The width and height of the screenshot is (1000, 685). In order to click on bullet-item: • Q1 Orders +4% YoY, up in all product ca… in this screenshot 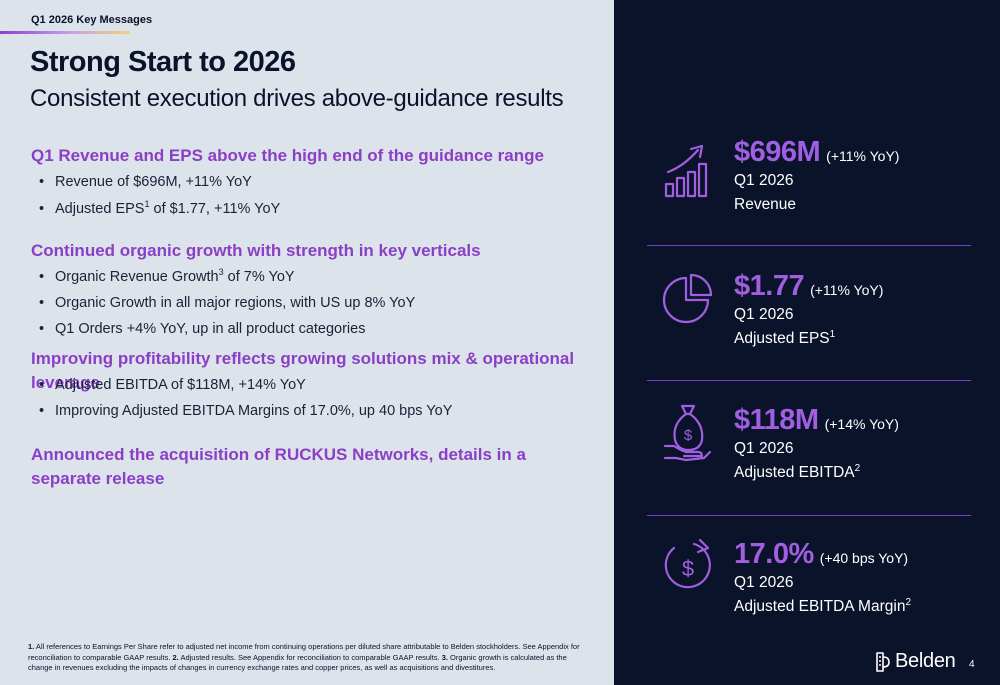, I will do `click(202, 329)`.